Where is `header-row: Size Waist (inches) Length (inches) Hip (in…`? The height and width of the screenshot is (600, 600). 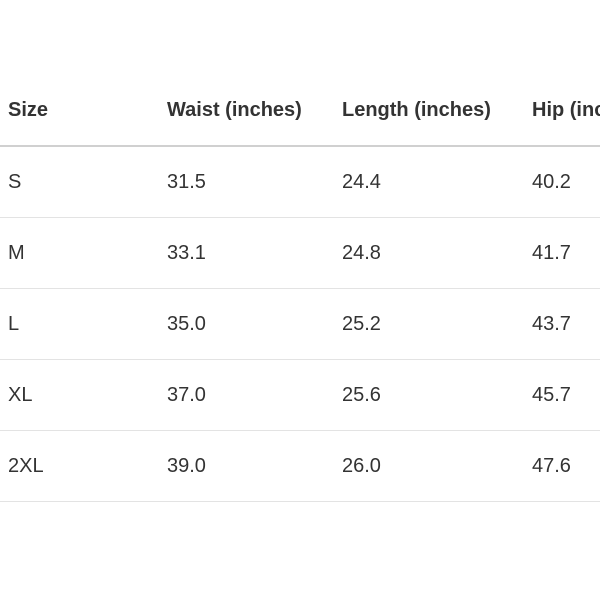
header-row: Size Waist (inches) Length (inches) Hip (in… is located at coordinates (300, 111).